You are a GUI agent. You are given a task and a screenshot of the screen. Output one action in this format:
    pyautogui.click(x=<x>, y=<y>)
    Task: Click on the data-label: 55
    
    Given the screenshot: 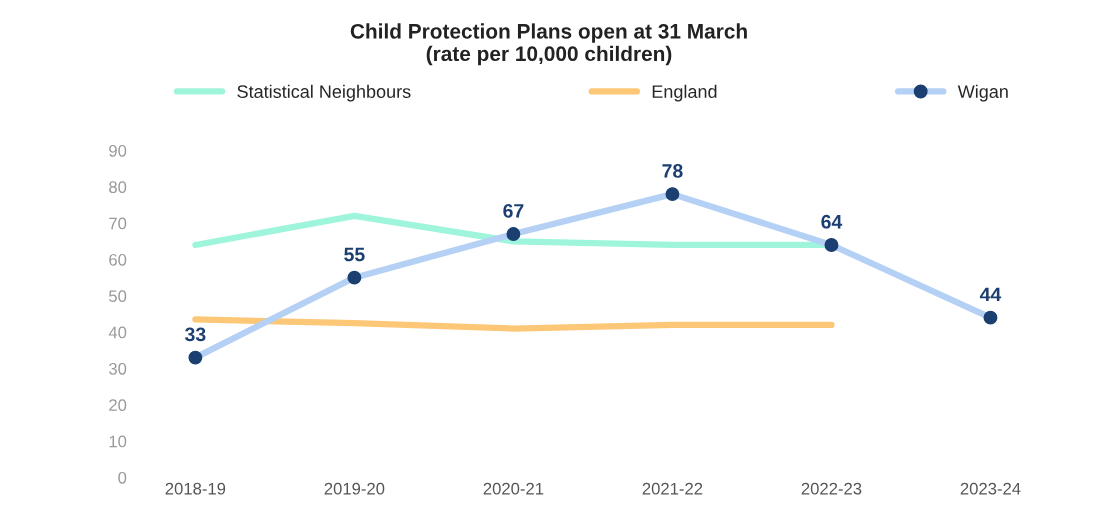 What is the action you would take?
    pyautogui.click(x=354, y=254)
    